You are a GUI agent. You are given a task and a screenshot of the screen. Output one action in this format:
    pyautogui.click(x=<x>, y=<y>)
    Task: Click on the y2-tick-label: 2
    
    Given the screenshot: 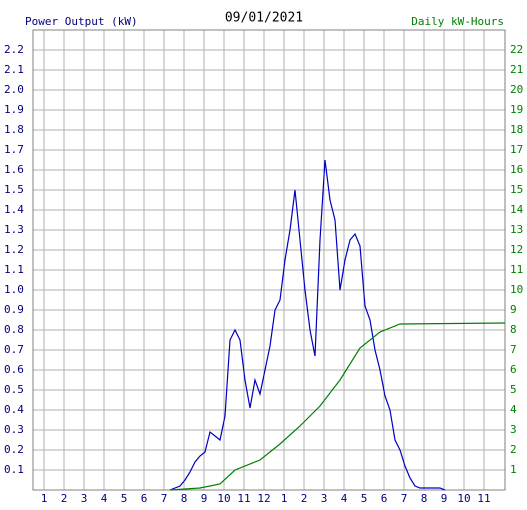 What is the action you would take?
    pyautogui.click(x=513, y=449)
    